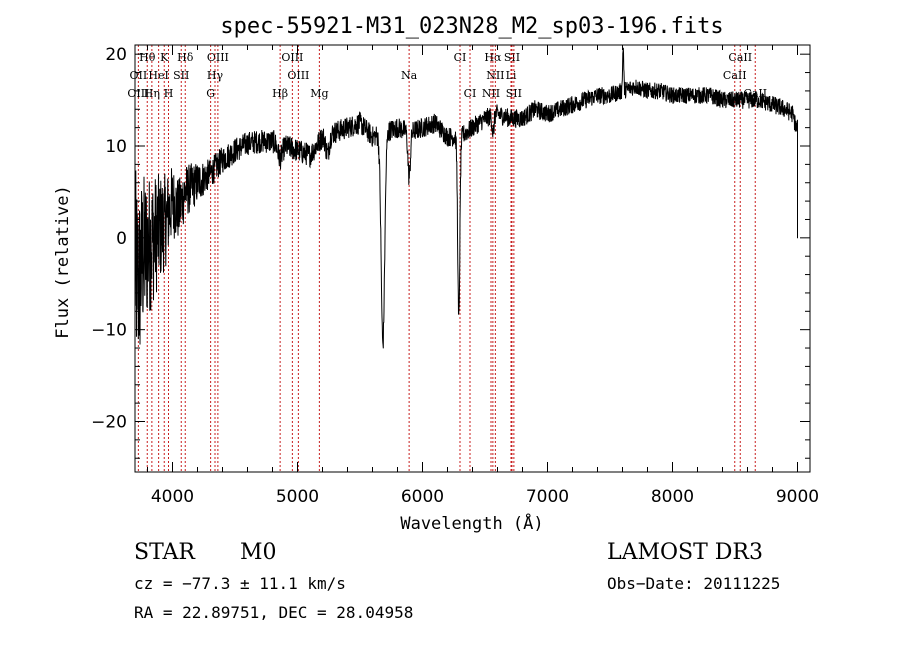  What do you see at coordinates (121, 239) in the screenshot?
I see `y-tick-label: 0` at bounding box center [121, 239].